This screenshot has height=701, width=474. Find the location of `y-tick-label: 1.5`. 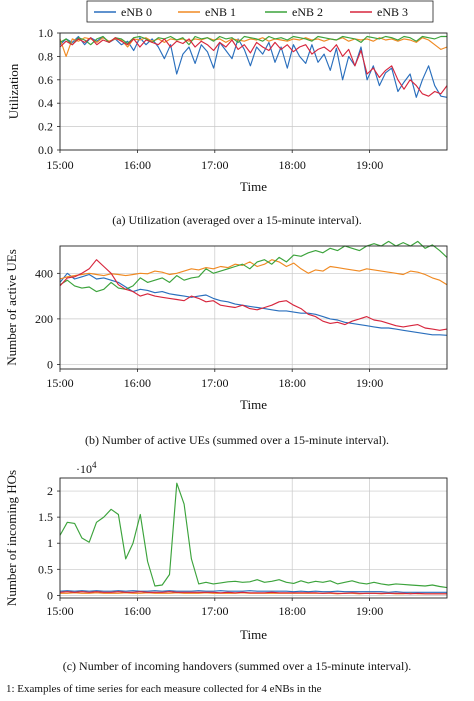

y-tick-label: 1.5 is located at coordinates (45, 517).